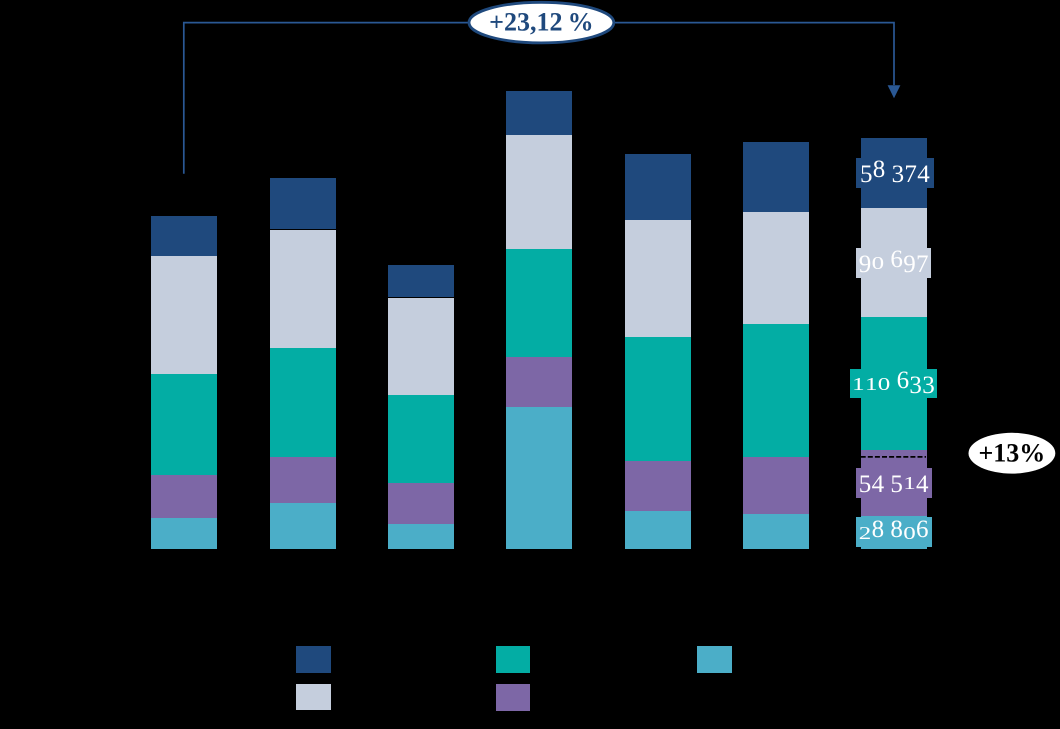 This screenshot has width=1060, height=729. Describe the element at coordinates (1011, 453) in the screenshot. I see `svg-text: +13%` at that location.